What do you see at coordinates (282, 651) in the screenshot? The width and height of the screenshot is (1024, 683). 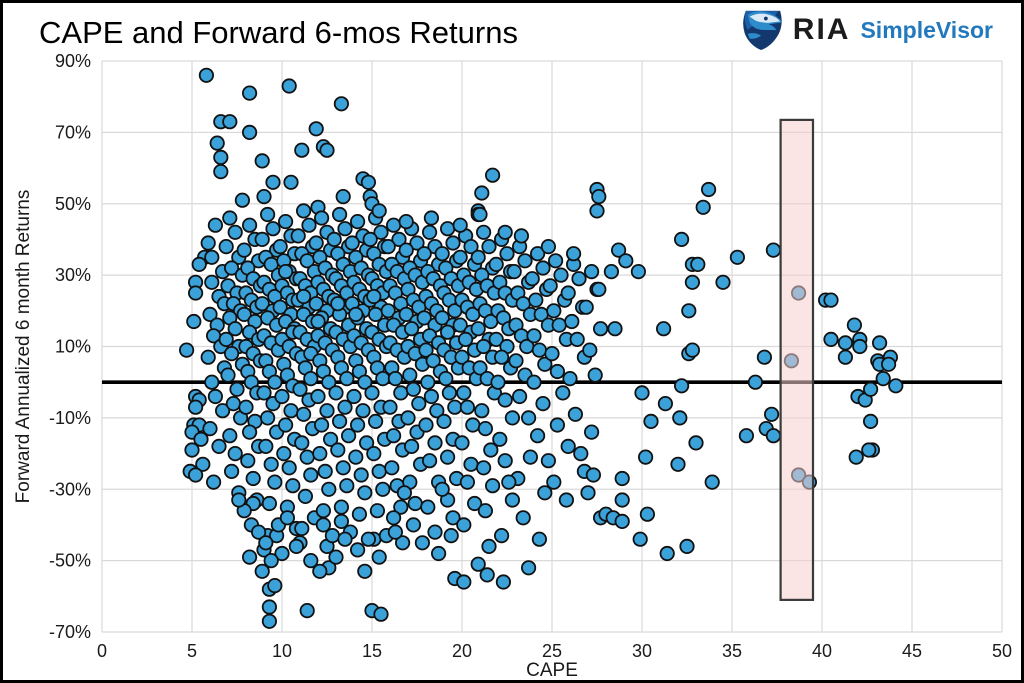 I see `x-tick-label: 10` at bounding box center [282, 651].